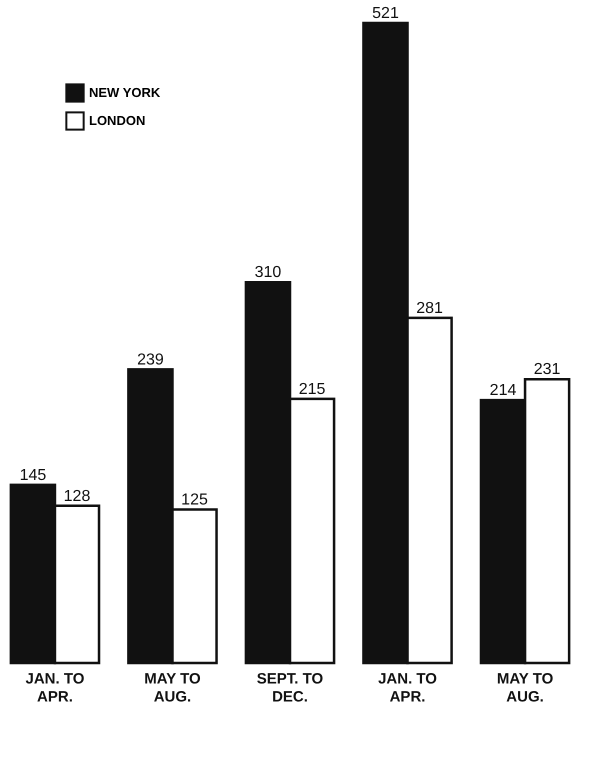 This screenshot has height=758, width=606. What do you see at coordinates (385, 13) in the screenshot?
I see `data-label: 521` at bounding box center [385, 13].